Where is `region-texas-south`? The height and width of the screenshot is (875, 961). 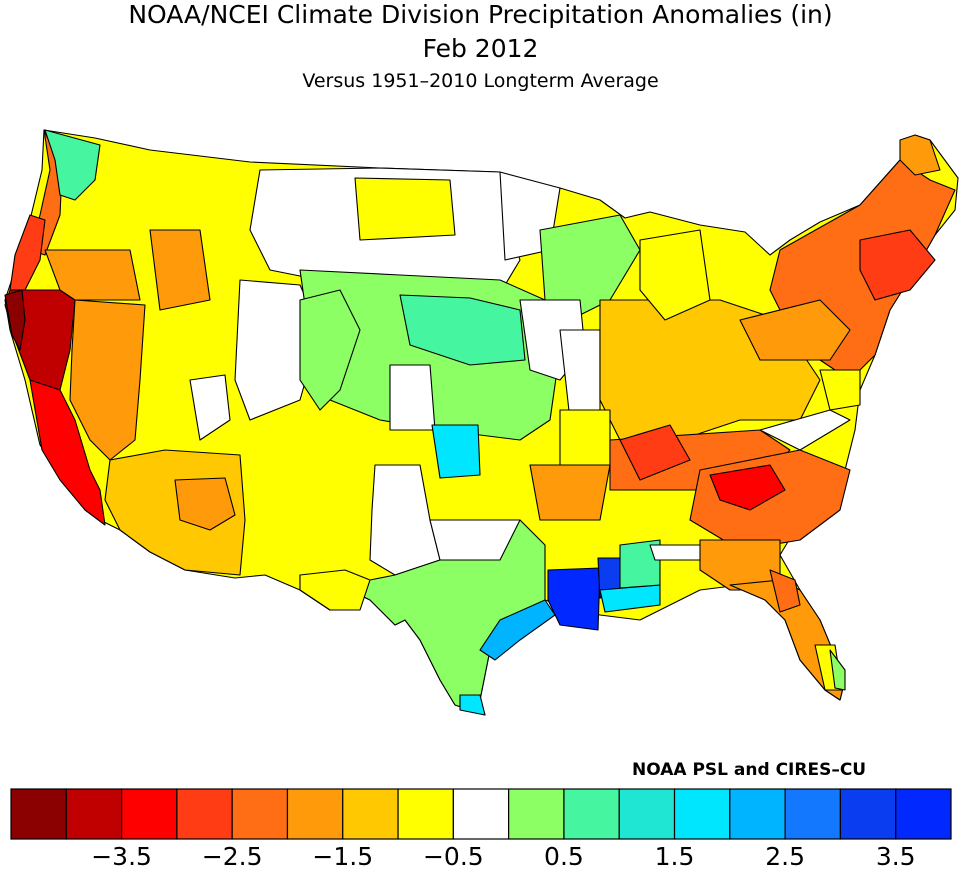
region-texas-south is located at coordinates (472, 705).